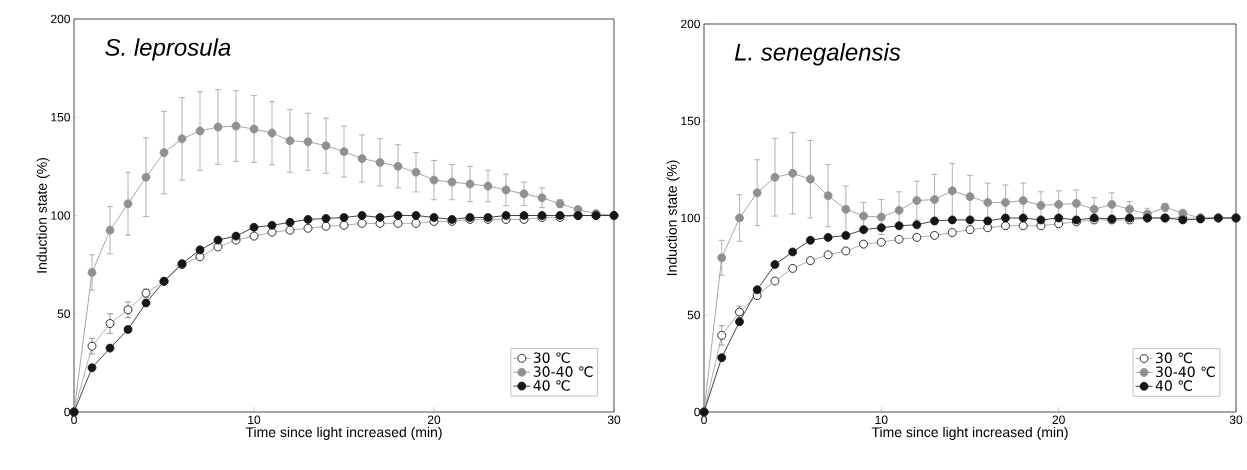 This screenshot has height=470, width=1247. I want to click on text: L. senegalensis, so click(817, 54).